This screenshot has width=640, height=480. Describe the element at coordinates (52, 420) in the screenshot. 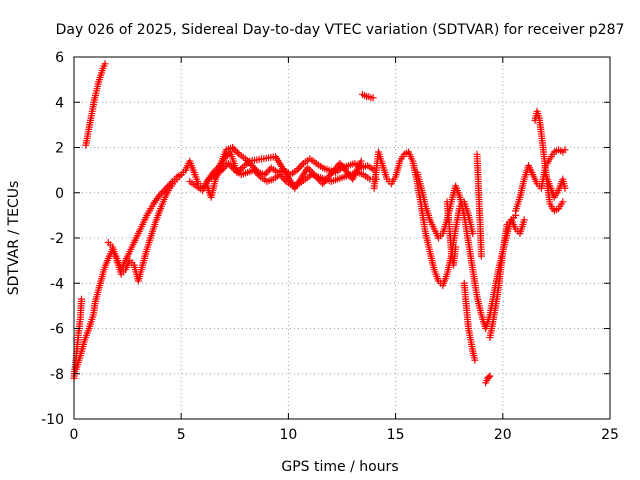

I see `y-tick-label: -10` at that location.